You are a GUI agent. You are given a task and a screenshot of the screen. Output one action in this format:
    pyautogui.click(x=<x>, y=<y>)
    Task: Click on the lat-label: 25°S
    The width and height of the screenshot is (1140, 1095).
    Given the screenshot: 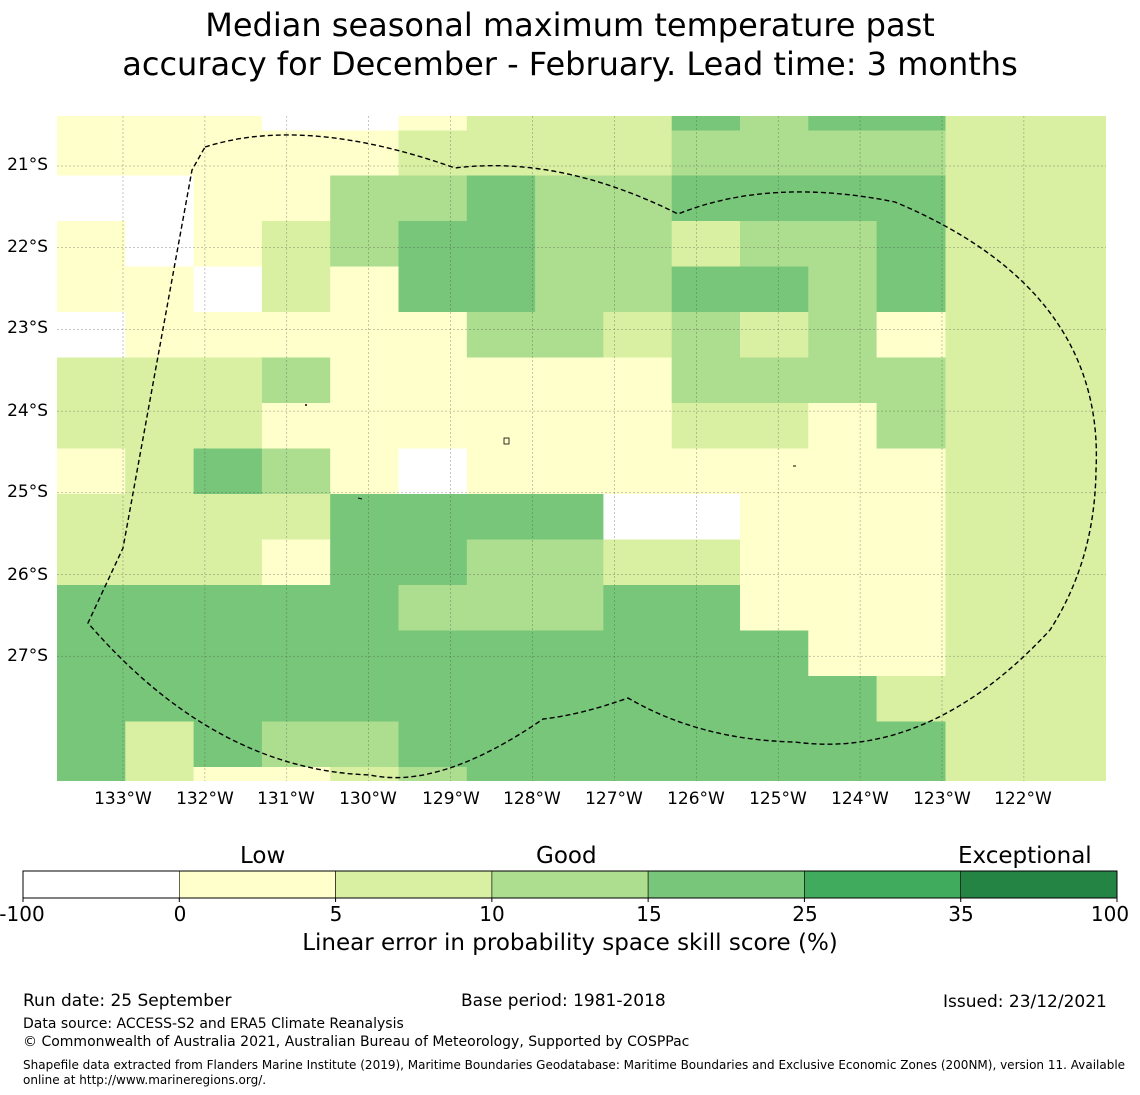 What is the action you would take?
    pyautogui.click(x=27, y=492)
    